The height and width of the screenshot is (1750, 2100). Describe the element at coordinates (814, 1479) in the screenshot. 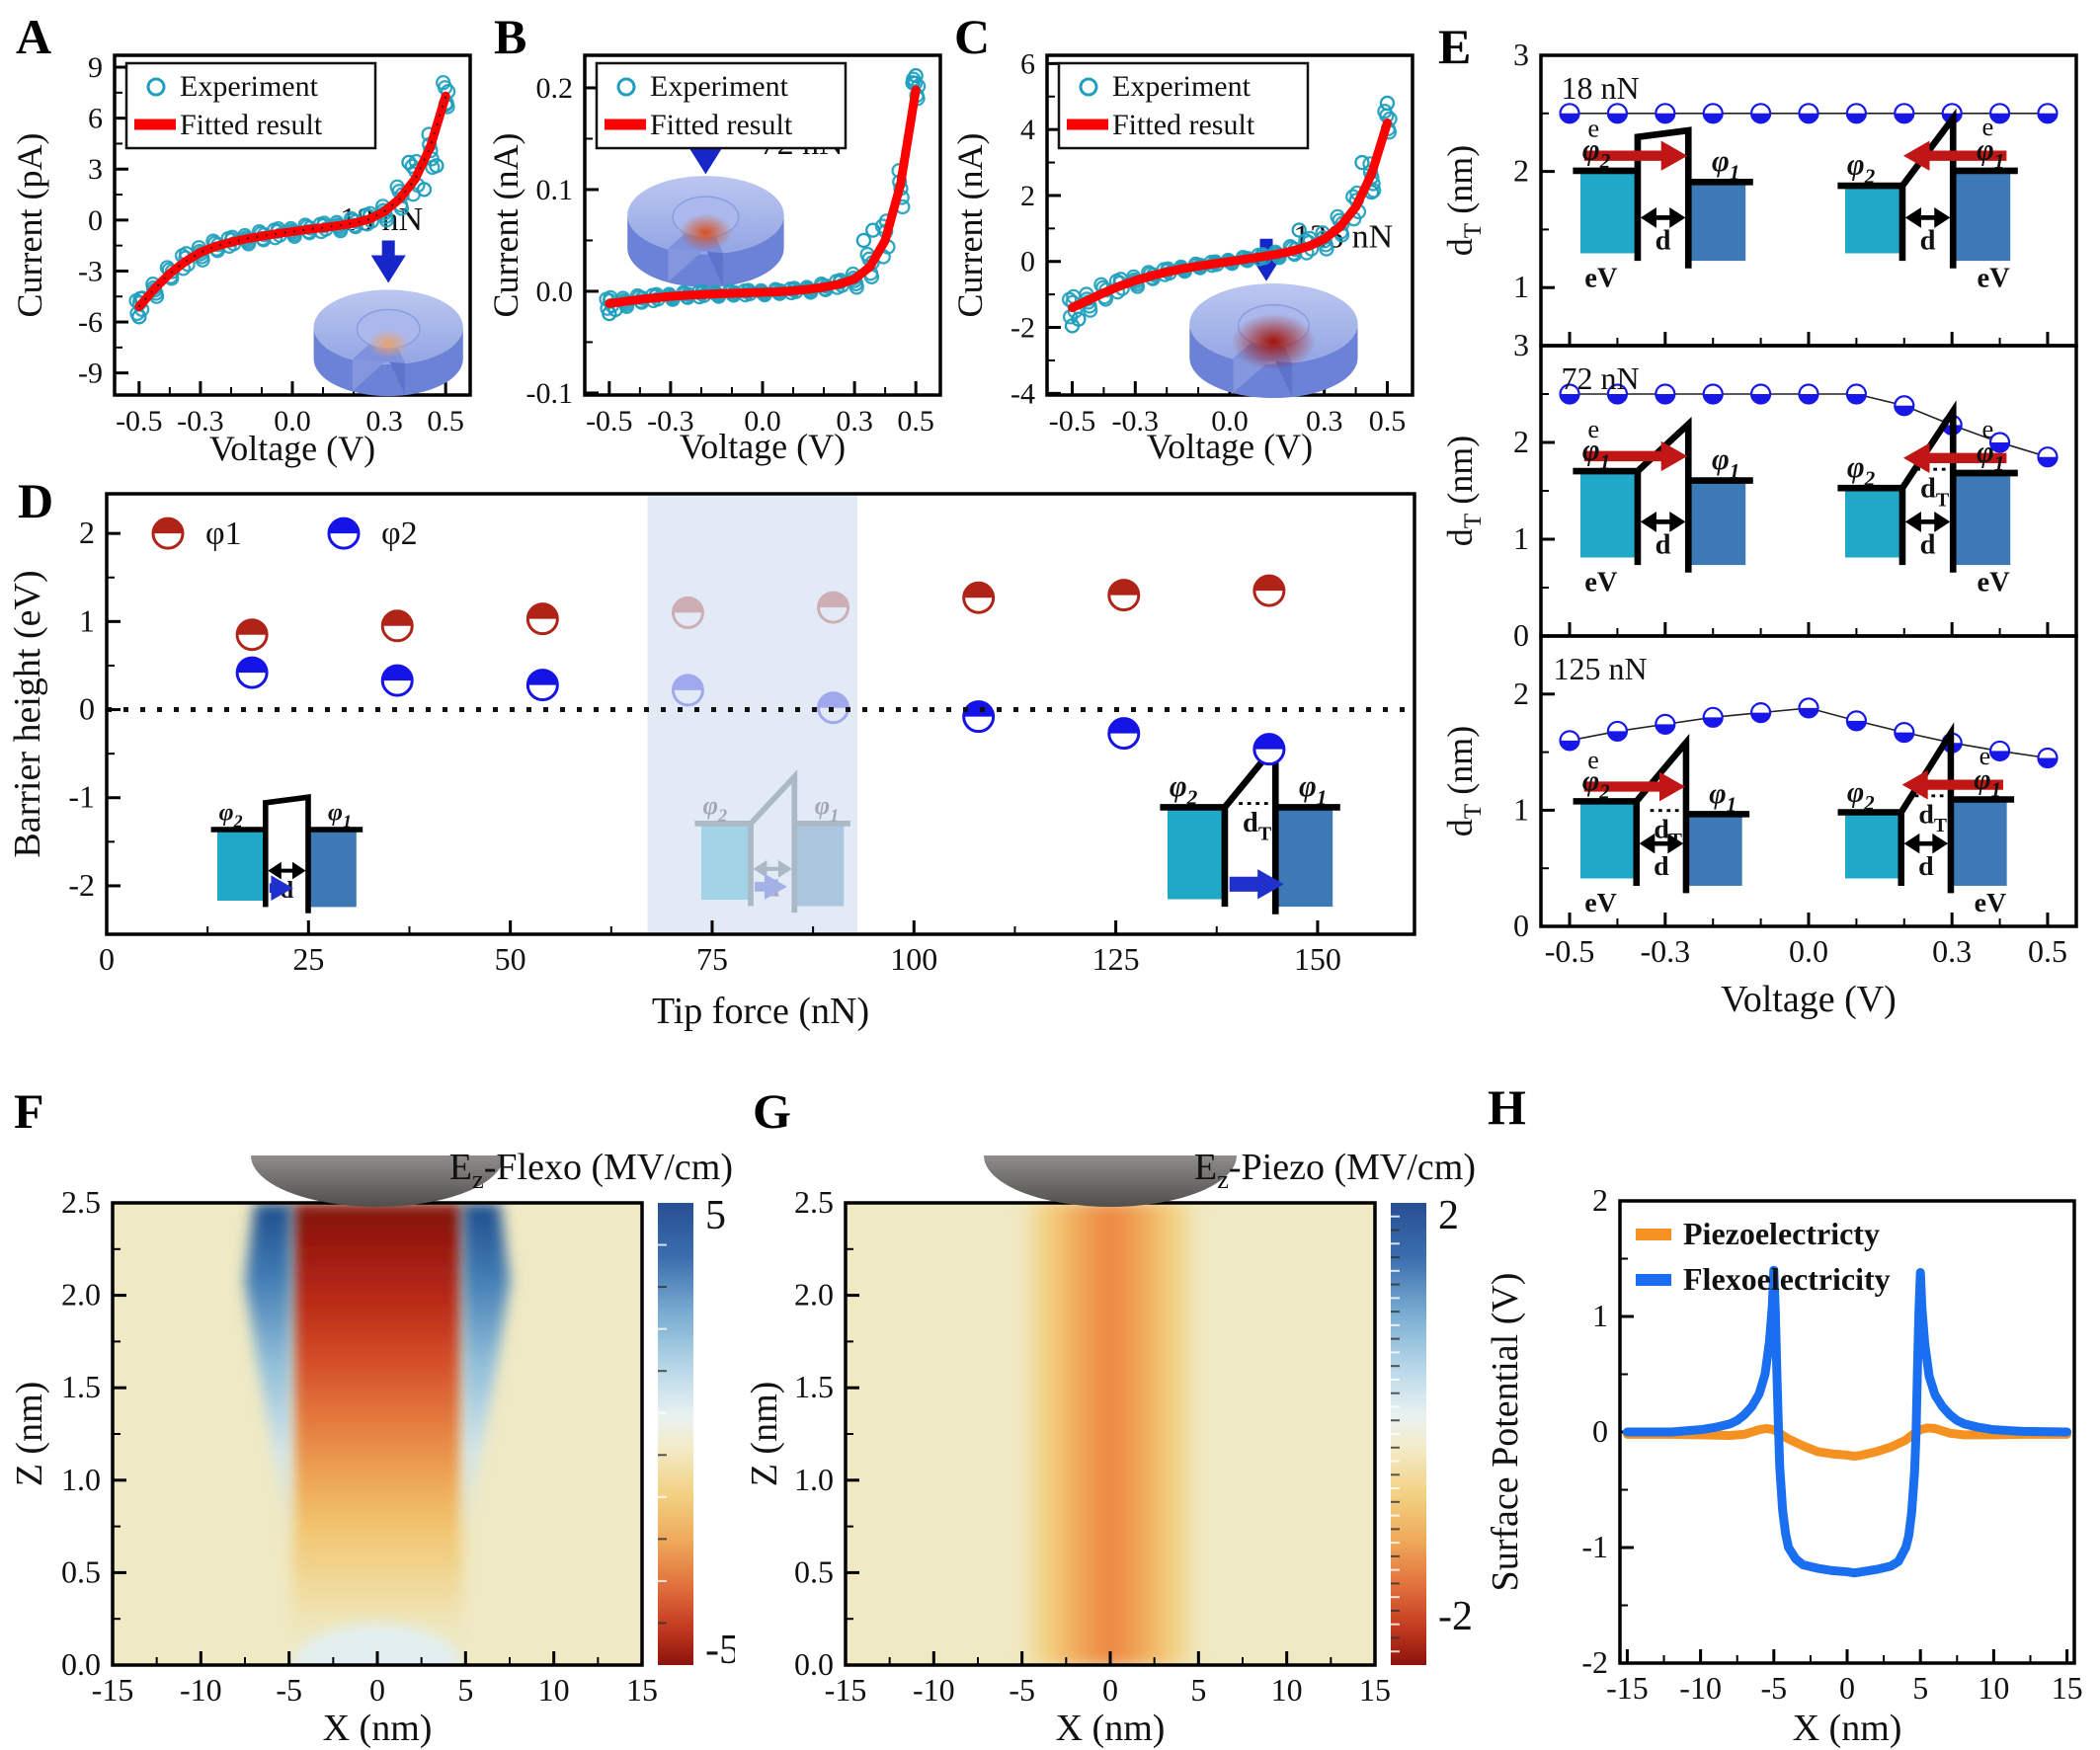

I see `y-tick-label: 1.0` at that location.